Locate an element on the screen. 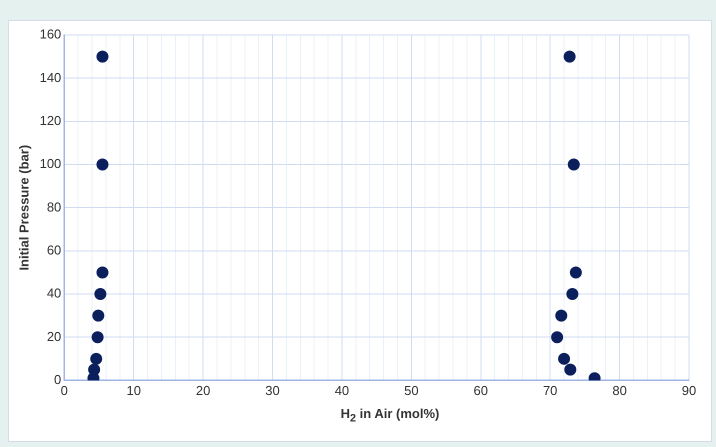 The width and height of the screenshot is (716, 447). x-axis-title: H$_{2}$ in Air (mol%) is located at coordinates (390, 415).